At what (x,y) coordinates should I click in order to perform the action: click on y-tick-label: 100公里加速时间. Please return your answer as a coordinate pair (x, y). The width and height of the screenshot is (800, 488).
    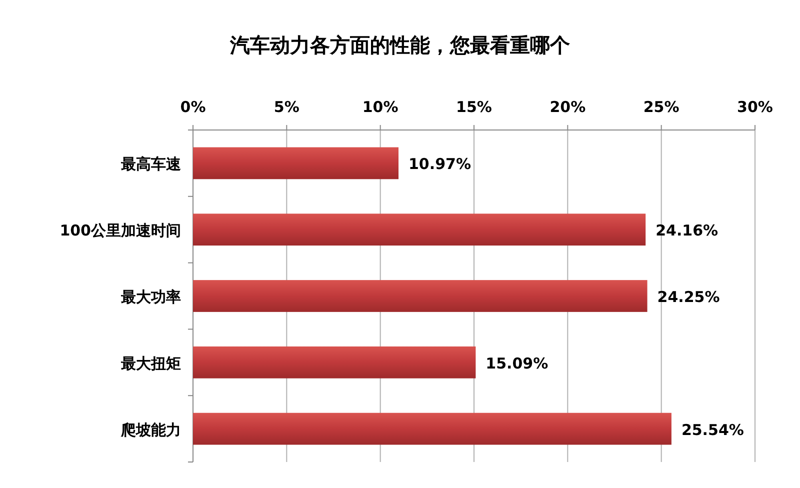
    Looking at the image, I should click on (120, 231).